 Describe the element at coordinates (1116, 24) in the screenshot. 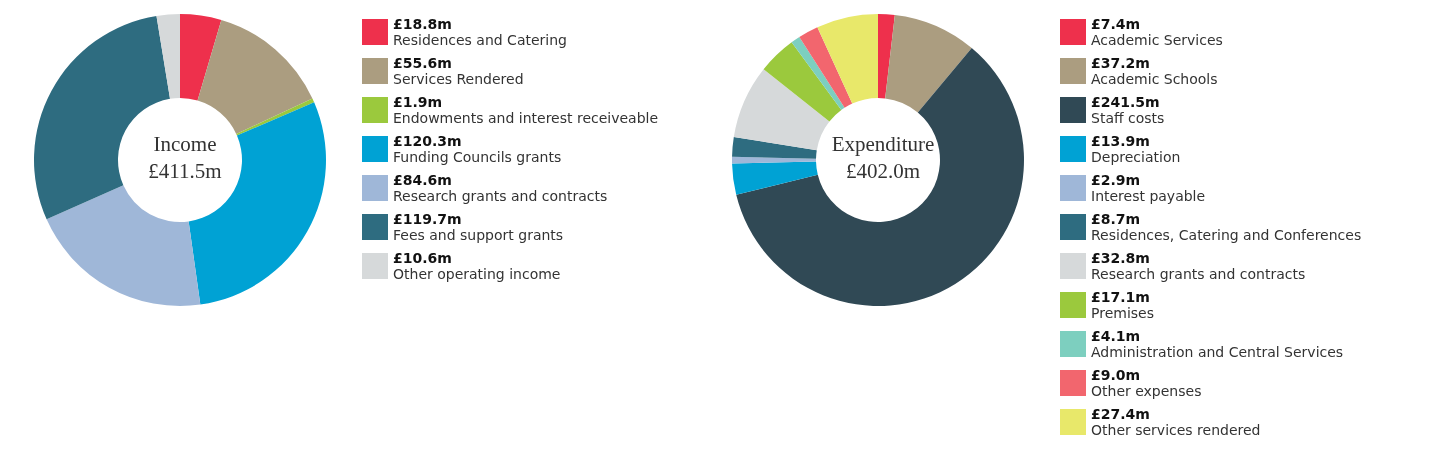

I see `data-label: £7.4m` at that location.